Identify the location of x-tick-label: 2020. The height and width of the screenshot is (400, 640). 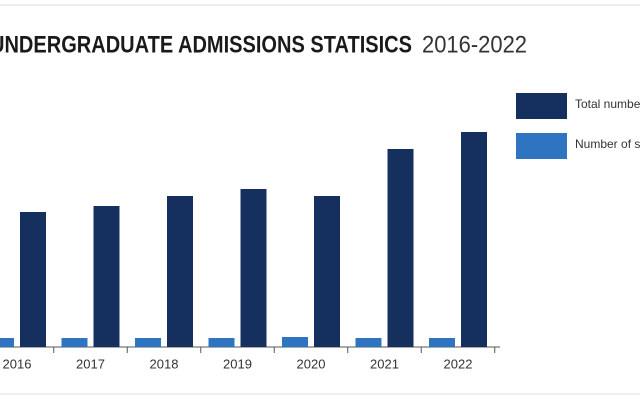
(311, 363).